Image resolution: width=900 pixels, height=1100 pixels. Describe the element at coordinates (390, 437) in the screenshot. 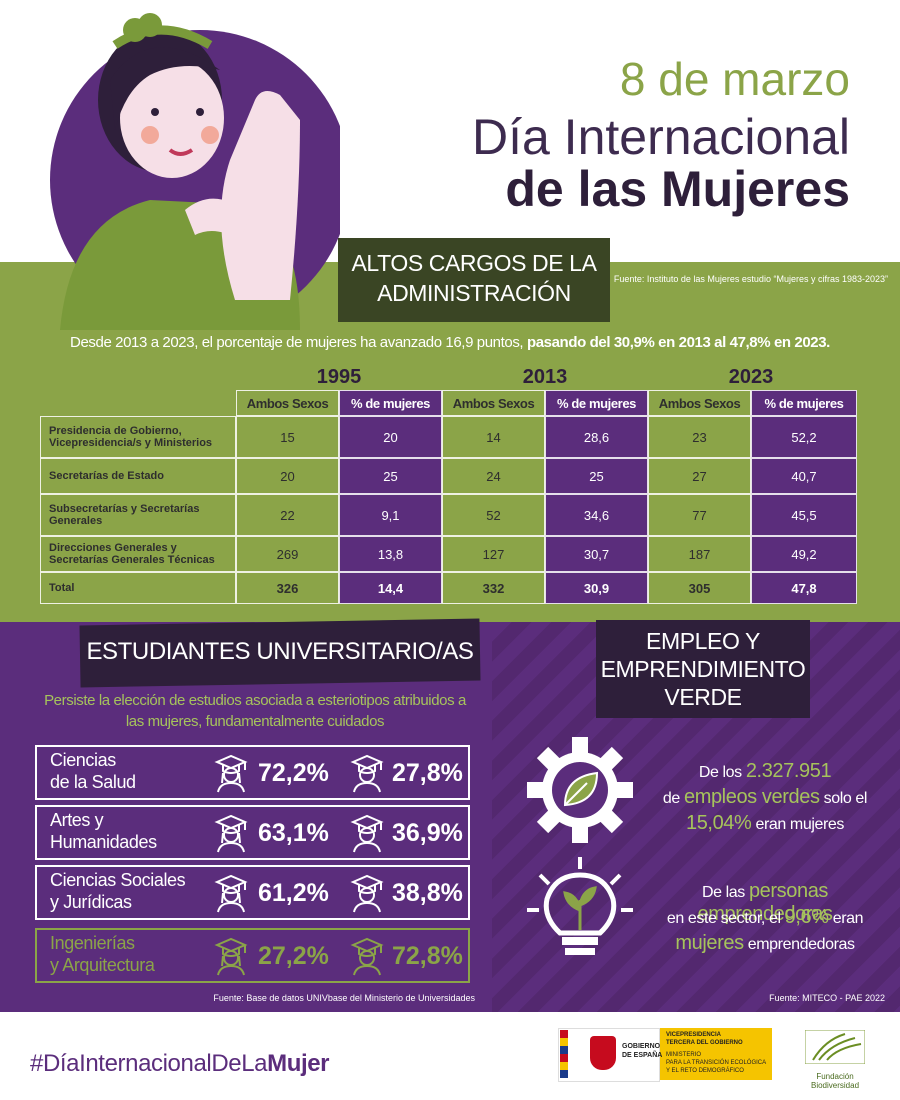

I see `table-cell: 20` at that location.